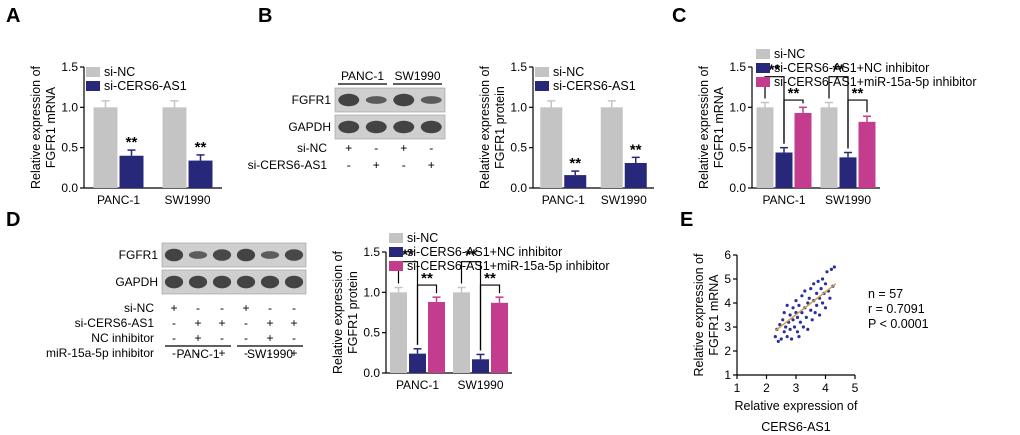  What do you see at coordinates (594, 86) in the screenshot?
I see `legend-label: si-CERS6-AS1` at bounding box center [594, 86].